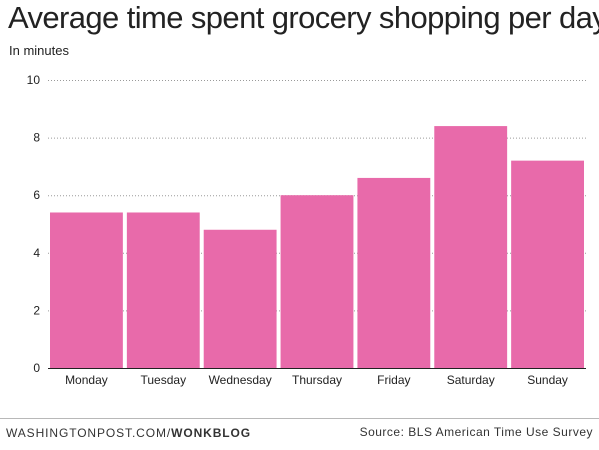 This screenshot has width=599, height=450. Describe the element at coordinates (299, 418) in the screenshot. I see `footer-divider` at that location.